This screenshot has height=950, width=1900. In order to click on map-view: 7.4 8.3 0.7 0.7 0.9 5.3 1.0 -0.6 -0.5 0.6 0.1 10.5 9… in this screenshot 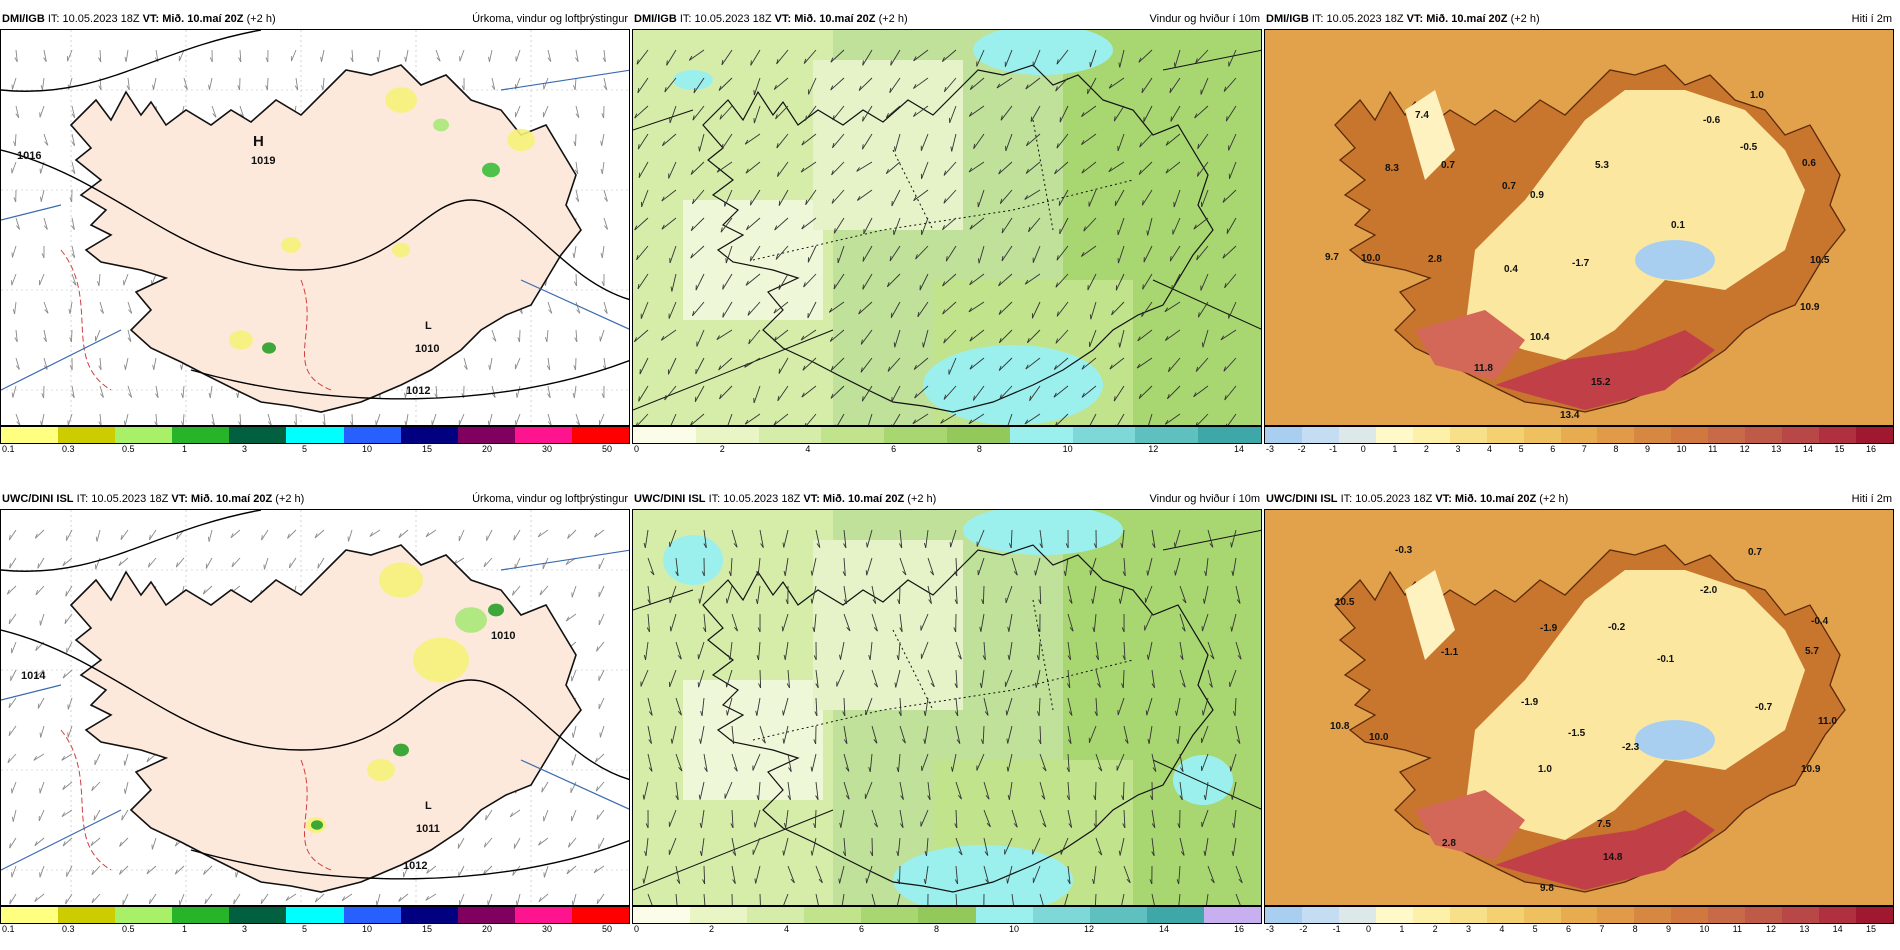, I will do `click(1579, 227)`.